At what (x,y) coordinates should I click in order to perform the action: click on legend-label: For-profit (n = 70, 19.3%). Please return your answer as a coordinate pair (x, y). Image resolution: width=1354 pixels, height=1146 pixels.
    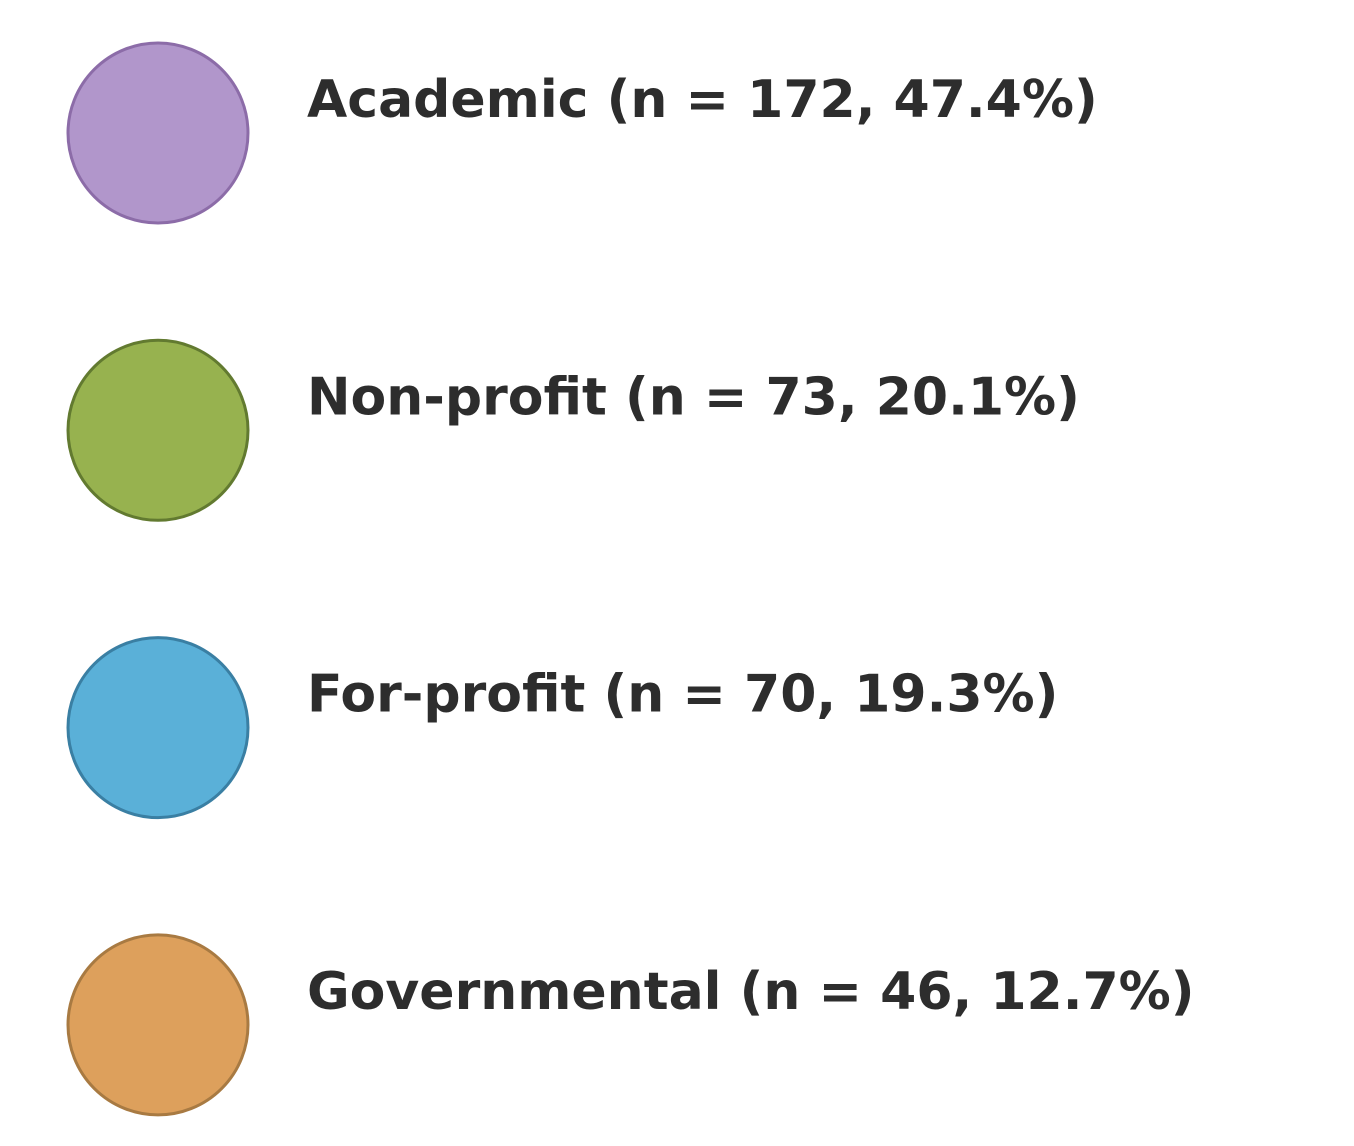
    Looking at the image, I should click on (682, 695).